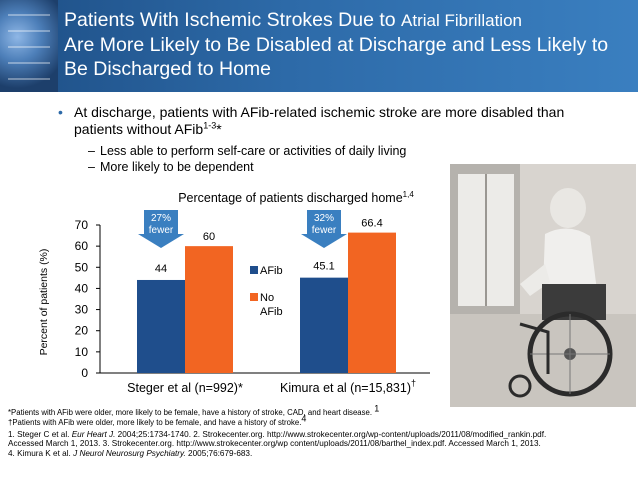 The height and width of the screenshot is (479, 638). I want to click on legend-label: No AFib, so click(271, 305).